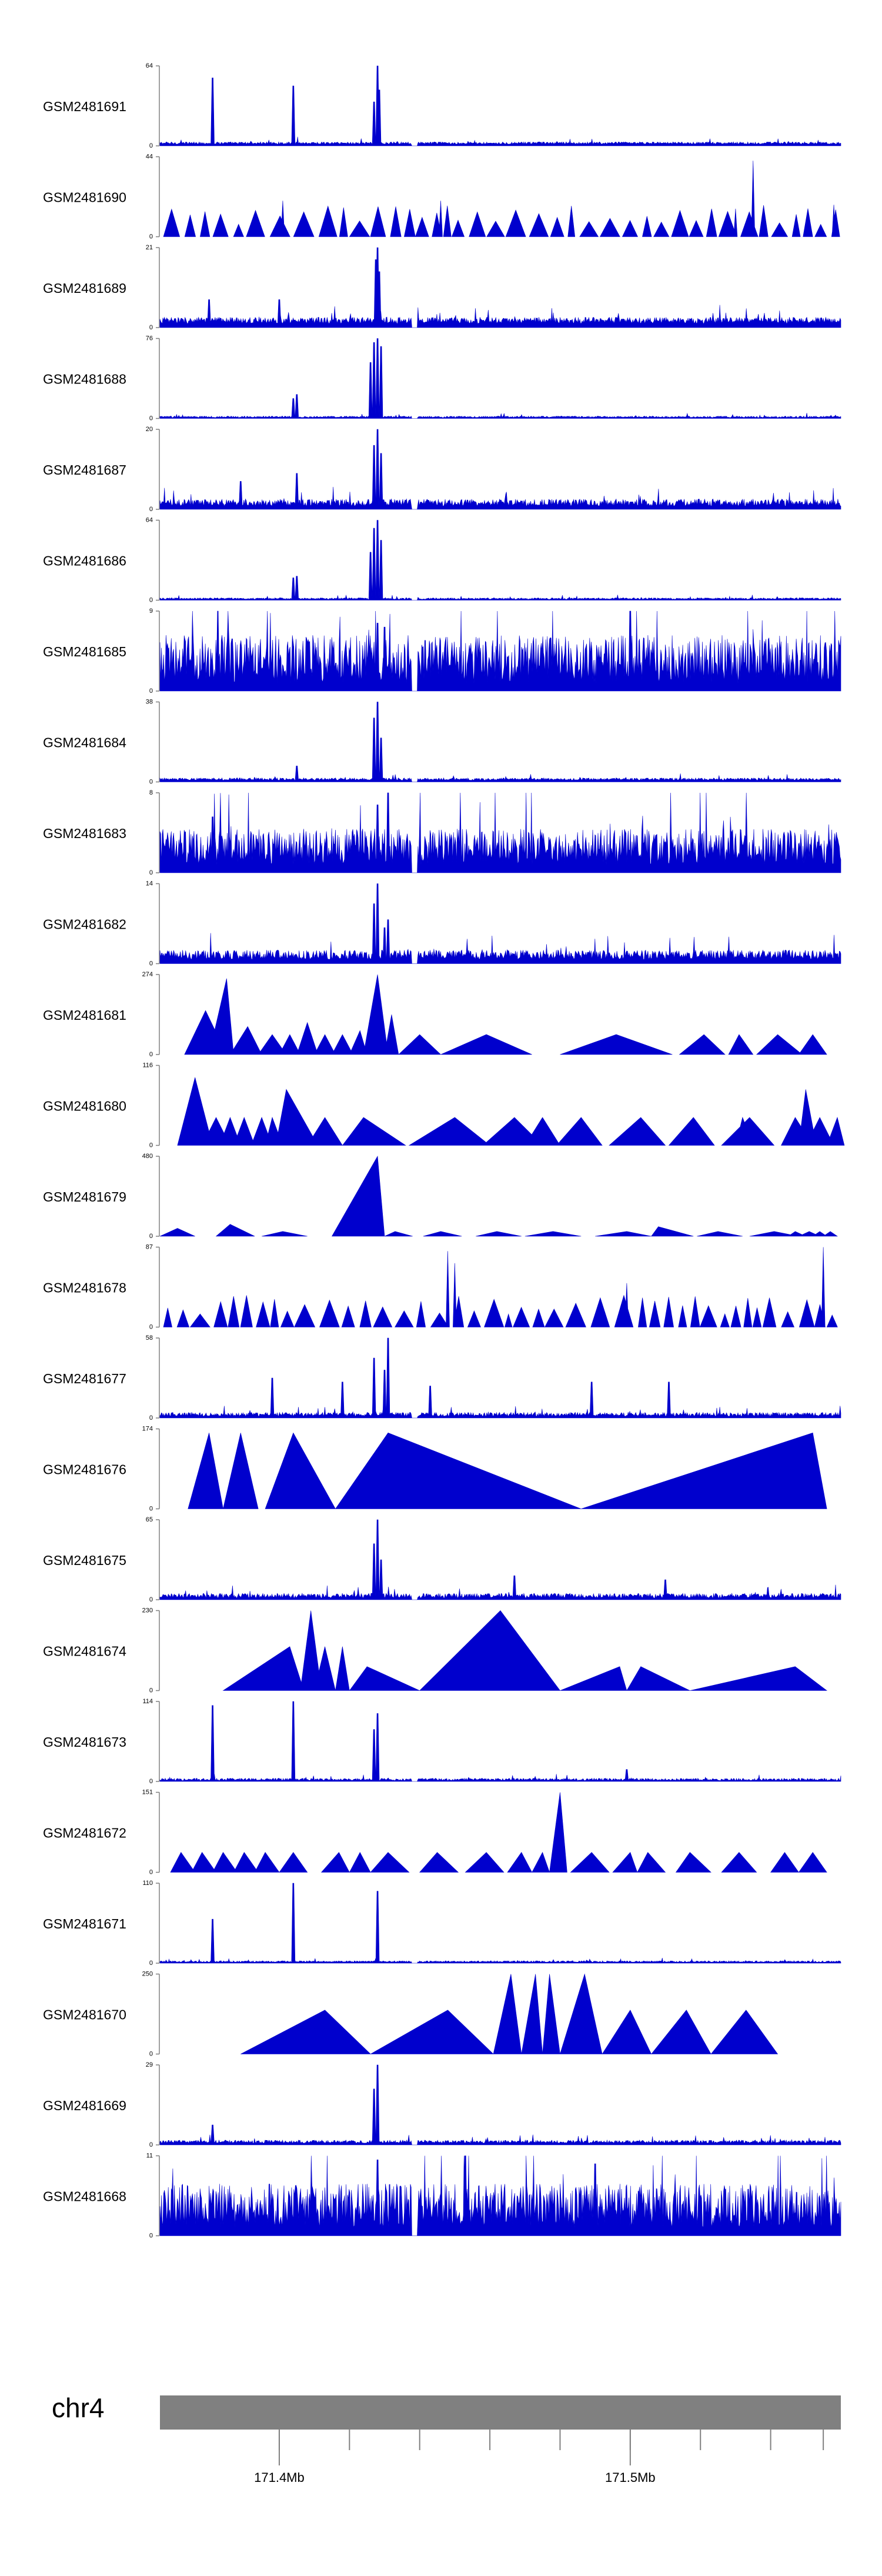 This screenshot has height=2576, width=882. Describe the element at coordinates (84, 2105) in the screenshot. I see `track-label: GSM2481669` at that location.